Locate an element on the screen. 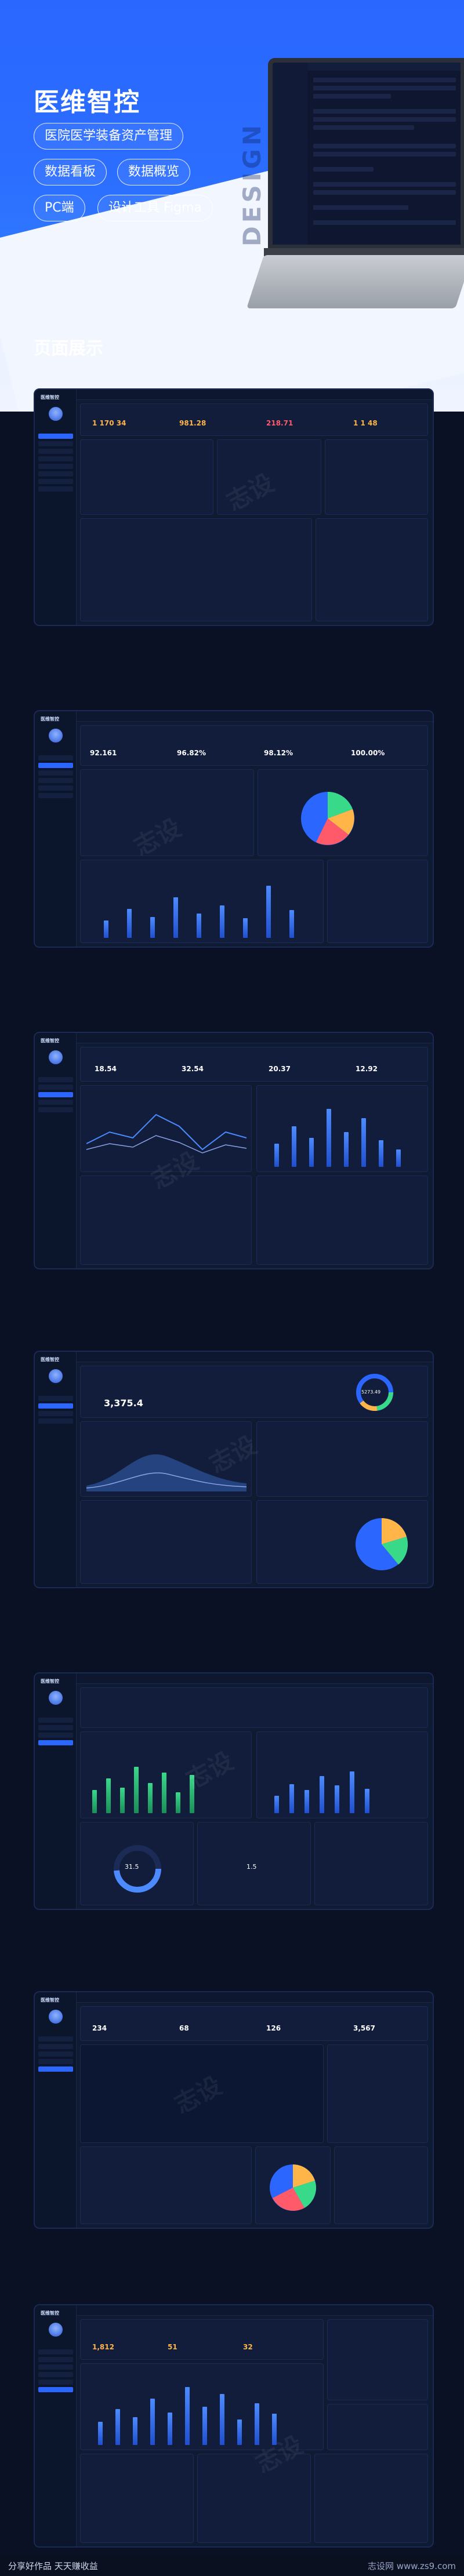 This screenshot has height=2576, width=464. screen-4: 医维智控 3,375.4 5273.49 is located at coordinates (234, 1469).